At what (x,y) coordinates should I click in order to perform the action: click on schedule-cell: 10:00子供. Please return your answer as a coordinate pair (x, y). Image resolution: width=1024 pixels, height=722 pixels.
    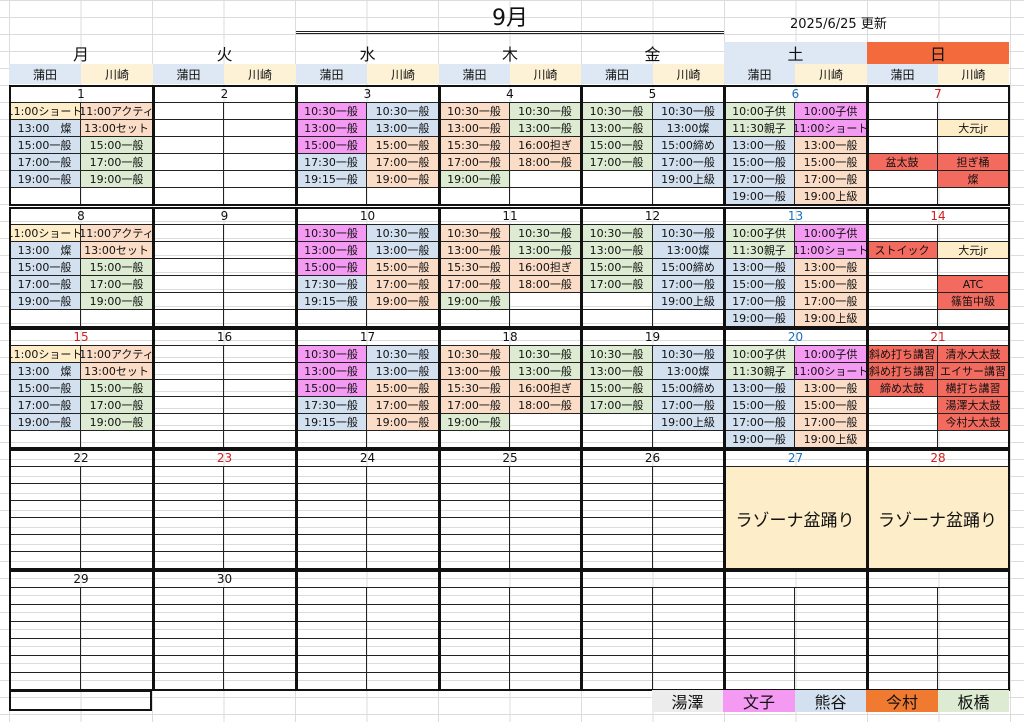
    Looking at the image, I should click on (759, 233).